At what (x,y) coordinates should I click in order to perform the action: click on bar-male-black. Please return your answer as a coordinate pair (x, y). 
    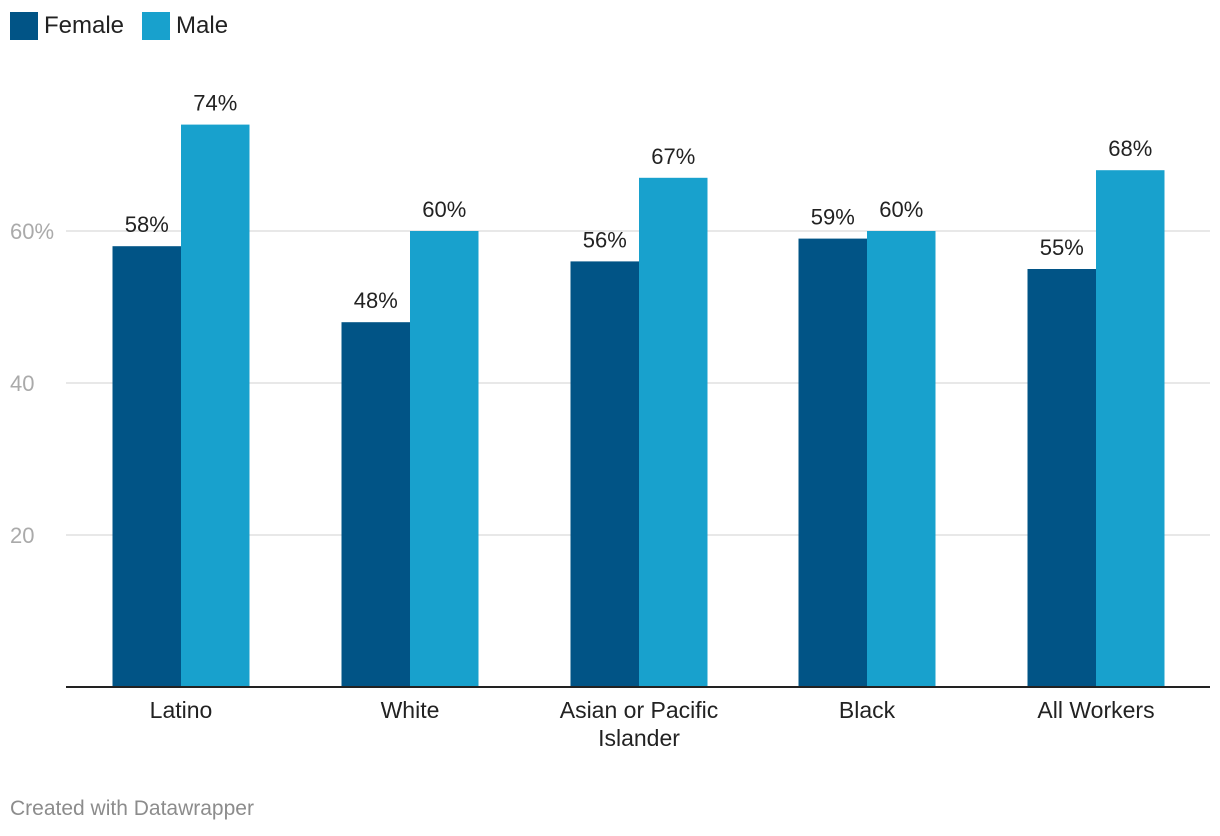
    Looking at the image, I should click on (901, 459).